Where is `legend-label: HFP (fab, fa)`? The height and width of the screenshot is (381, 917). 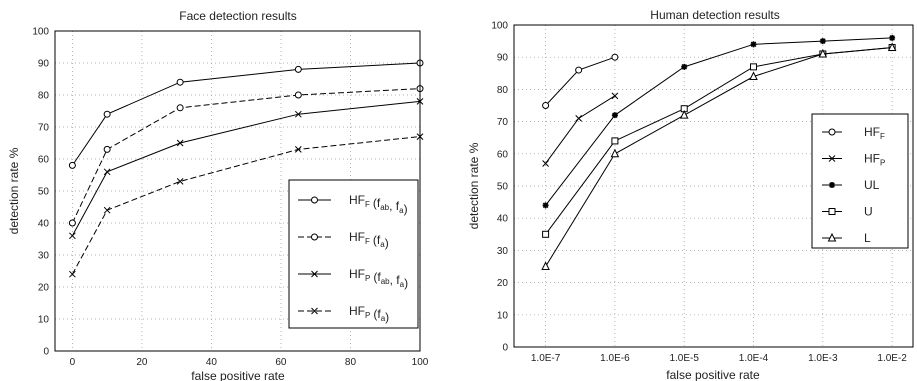
legend-label: HFP (fab, fa) is located at coordinates (378, 278).